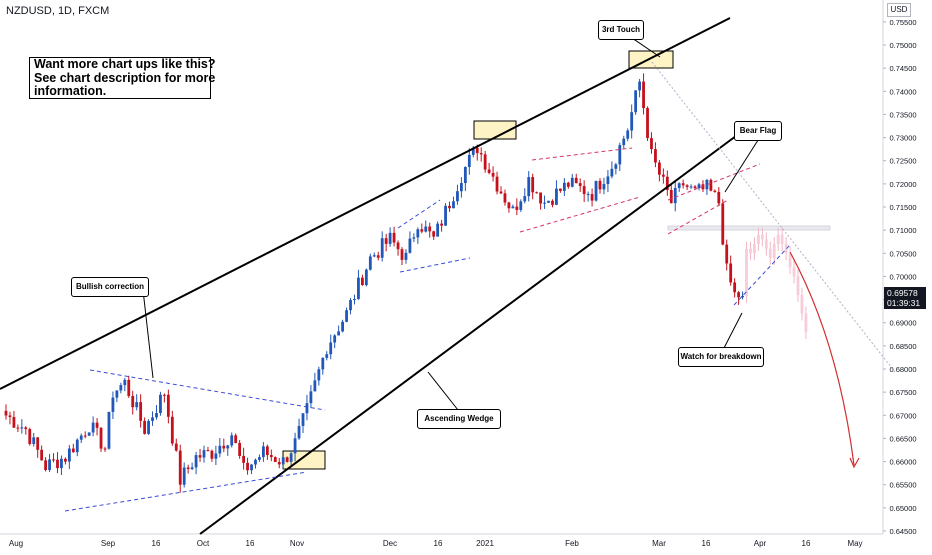  What do you see at coordinates (646, 47) in the screenshot?
I see `leader-third-touch` at bounding box center [646, 47].